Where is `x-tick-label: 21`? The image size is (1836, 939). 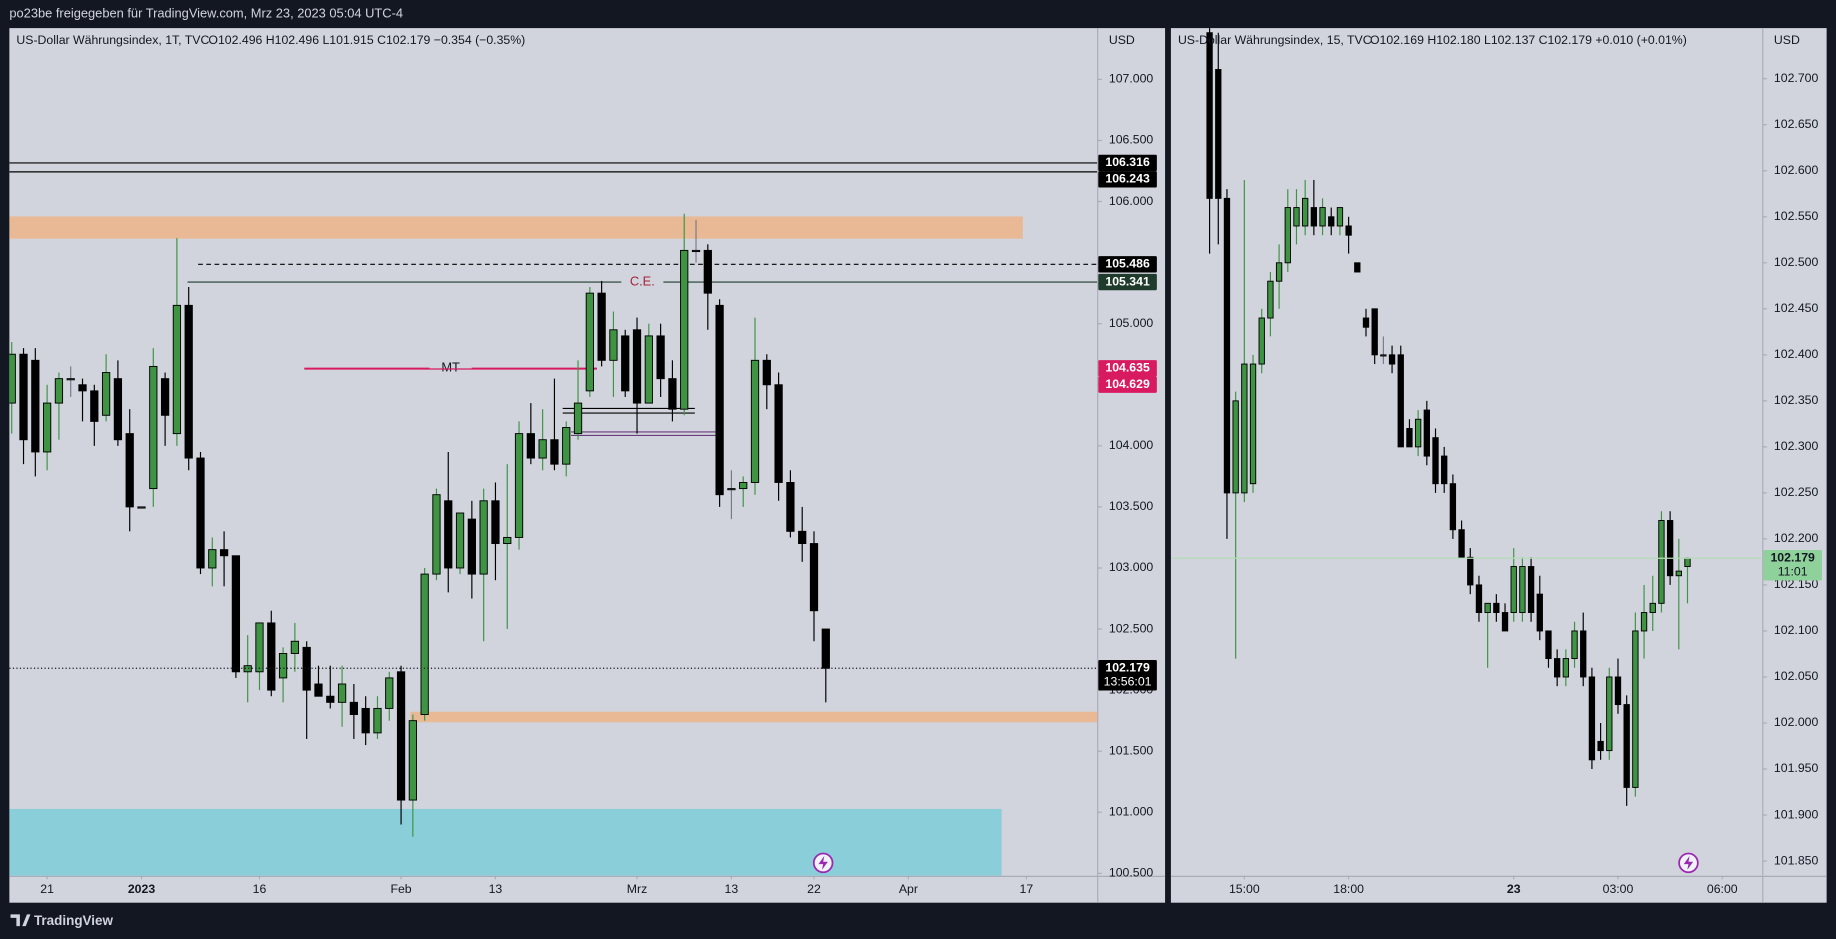
x-tick-label: 21 is located at coordinates (47, 889).